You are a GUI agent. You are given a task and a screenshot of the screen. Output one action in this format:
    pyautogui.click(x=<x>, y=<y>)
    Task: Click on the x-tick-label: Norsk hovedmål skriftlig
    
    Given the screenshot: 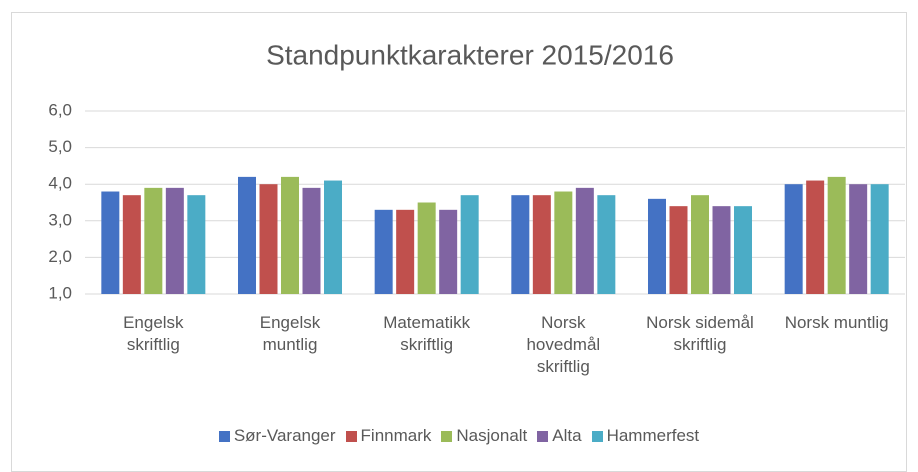 What is the action you would take?
    pyautogui.click(x=563, y=344)
    